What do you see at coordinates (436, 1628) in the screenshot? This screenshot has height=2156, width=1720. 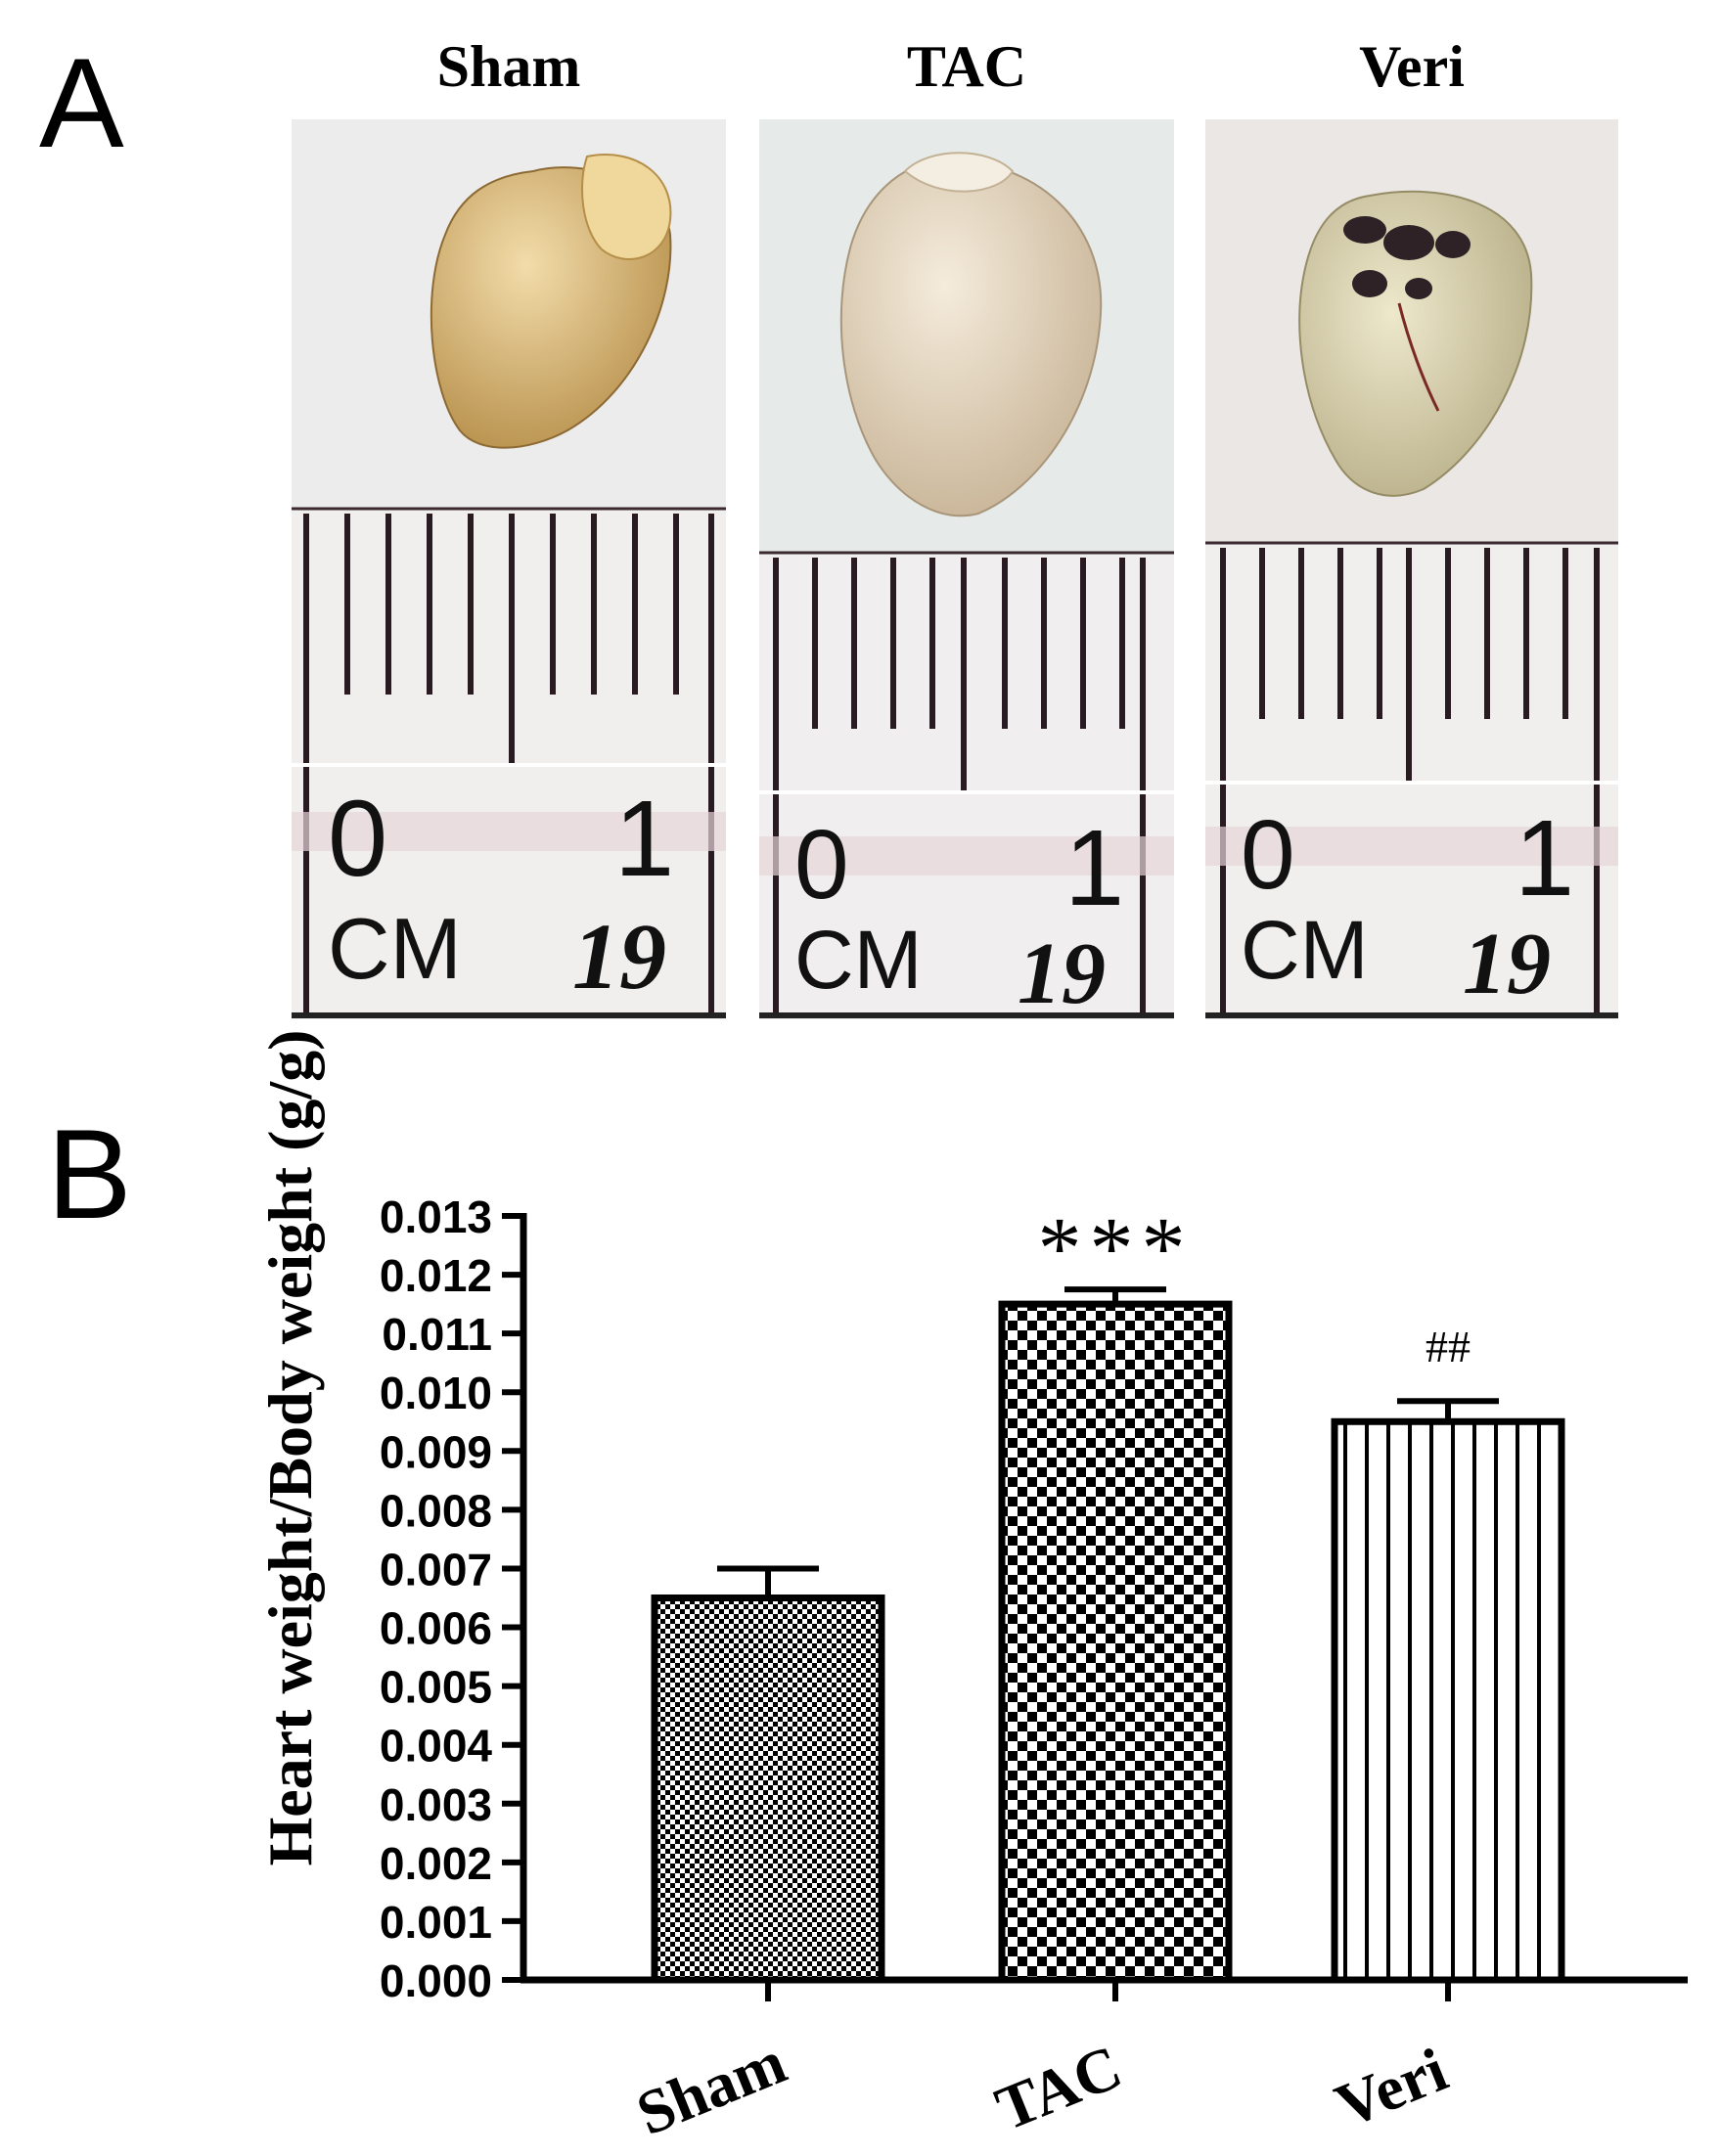 I see `y-tick-label: 0.006` at bounding box center [436, 1628].